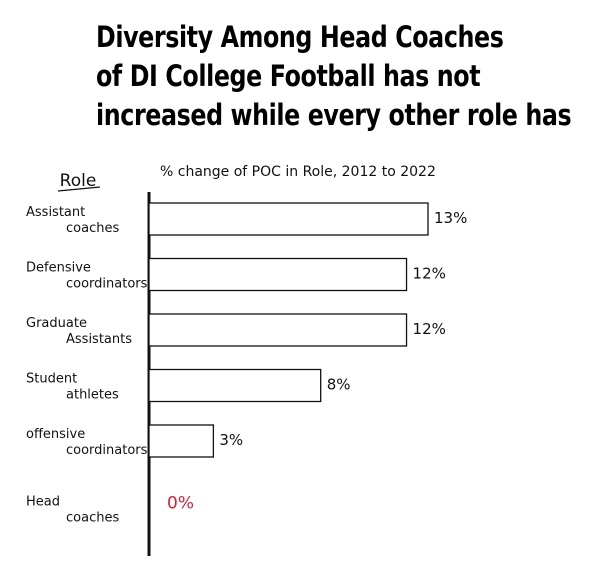 This screenshot has height=572, width=616. What do you see at coordinates (300, 37) in the screenshot?
I see `chart-title-line-1: Diversity Among Head Coaches` at bounding box center [300, 37].